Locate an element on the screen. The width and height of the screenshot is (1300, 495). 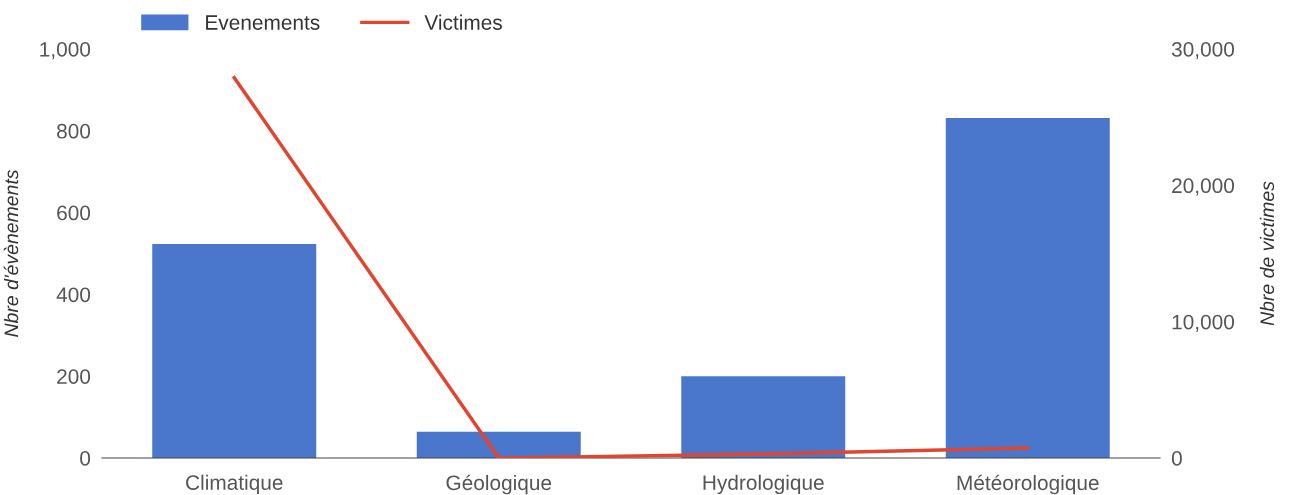
y2-tick-label: 0 is located at coordinates (1176, 458).